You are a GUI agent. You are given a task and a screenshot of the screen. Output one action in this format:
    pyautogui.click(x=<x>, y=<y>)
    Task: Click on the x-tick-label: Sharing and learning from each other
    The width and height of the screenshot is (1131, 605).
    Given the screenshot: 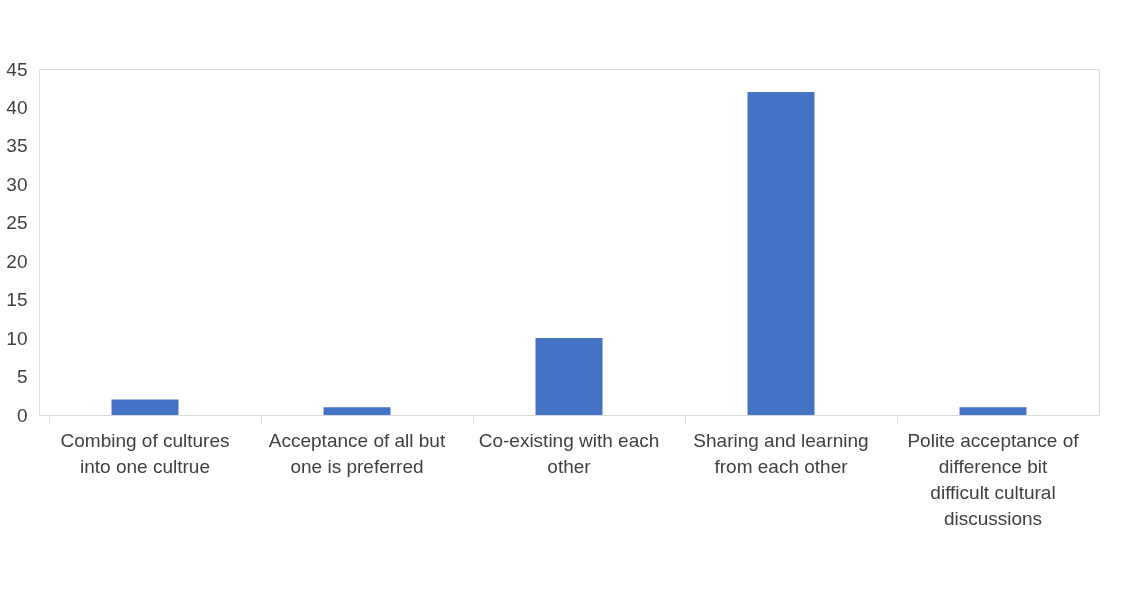 What is the action you would take?
    pyautogui.click(x=781, y=453)
    